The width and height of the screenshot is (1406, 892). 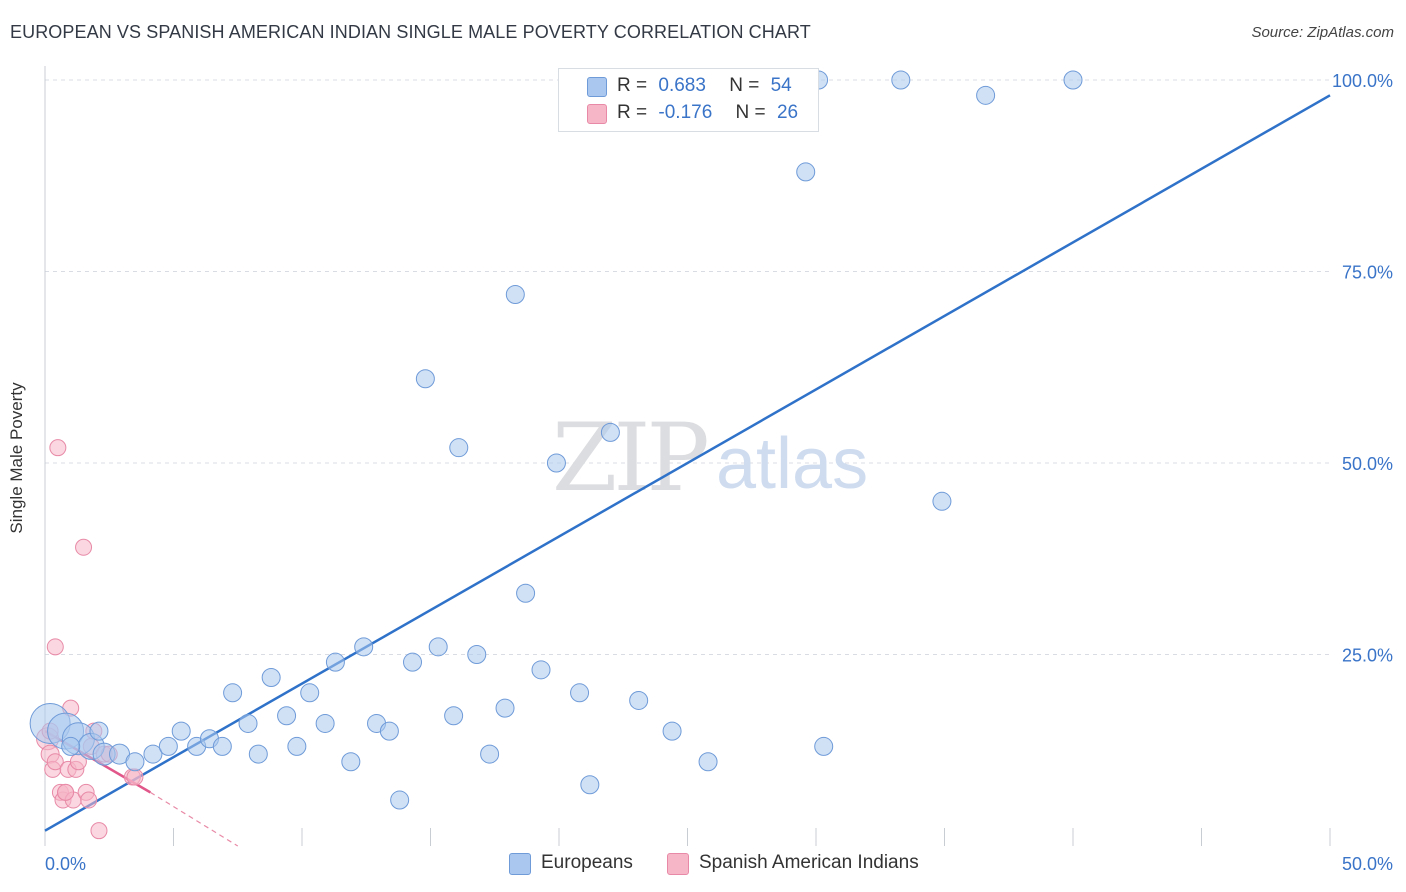 What do you see at coordinates (632, 85) in the screenshot?
I see `europeans-r-label: R =` at bounding box center [632, 85].